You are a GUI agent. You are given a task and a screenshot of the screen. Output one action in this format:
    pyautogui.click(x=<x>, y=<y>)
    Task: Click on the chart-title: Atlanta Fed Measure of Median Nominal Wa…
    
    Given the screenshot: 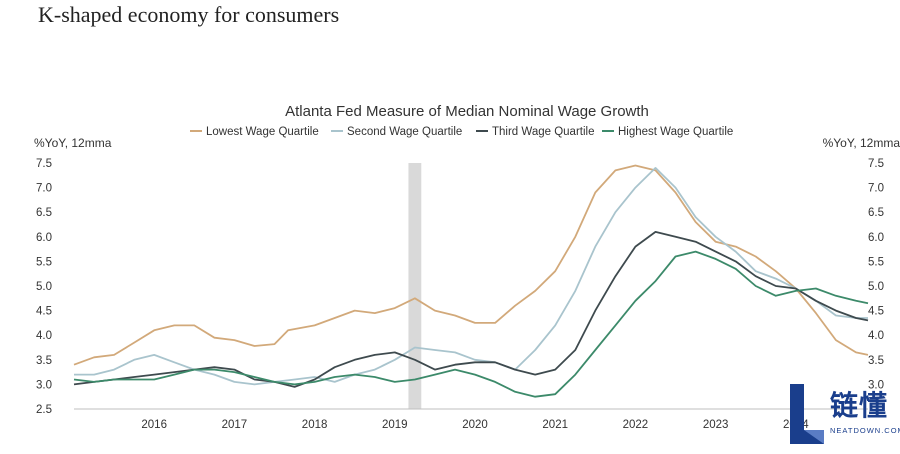 What is the action you would take?
    pyautogui.click(x=467, y=111)
    